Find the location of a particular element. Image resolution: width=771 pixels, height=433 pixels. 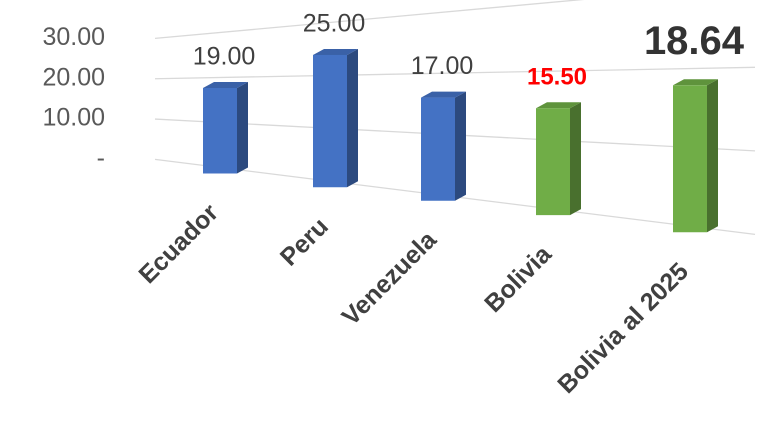

value-label: 18.64 is located at coordinates (694, 41).